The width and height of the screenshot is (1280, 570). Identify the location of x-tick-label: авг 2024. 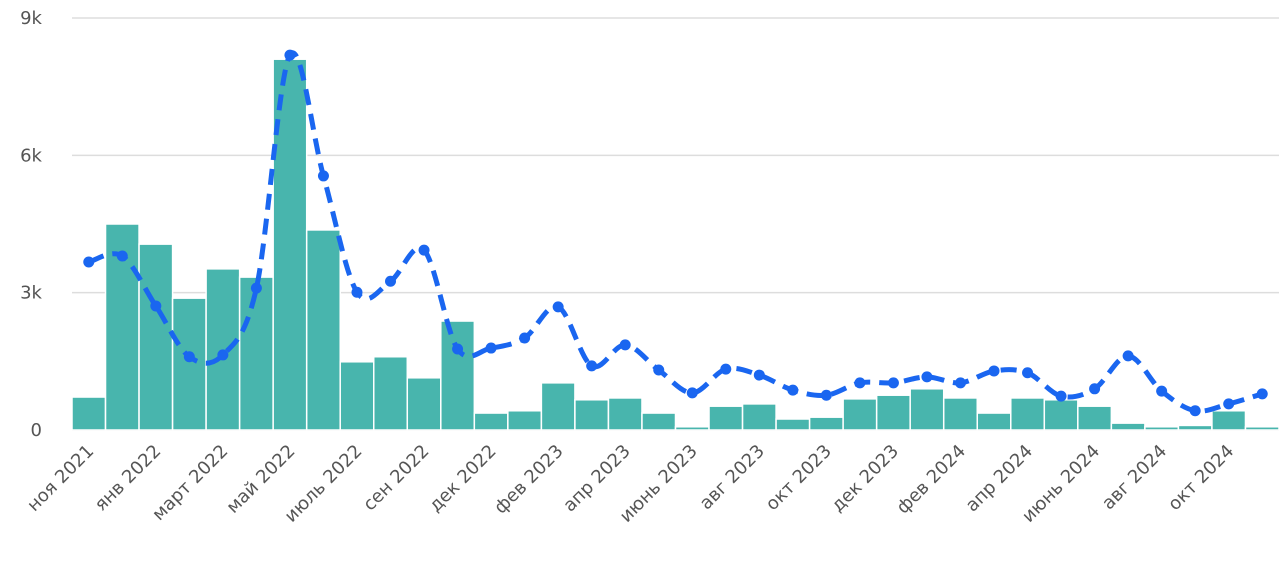
(1134, 477).